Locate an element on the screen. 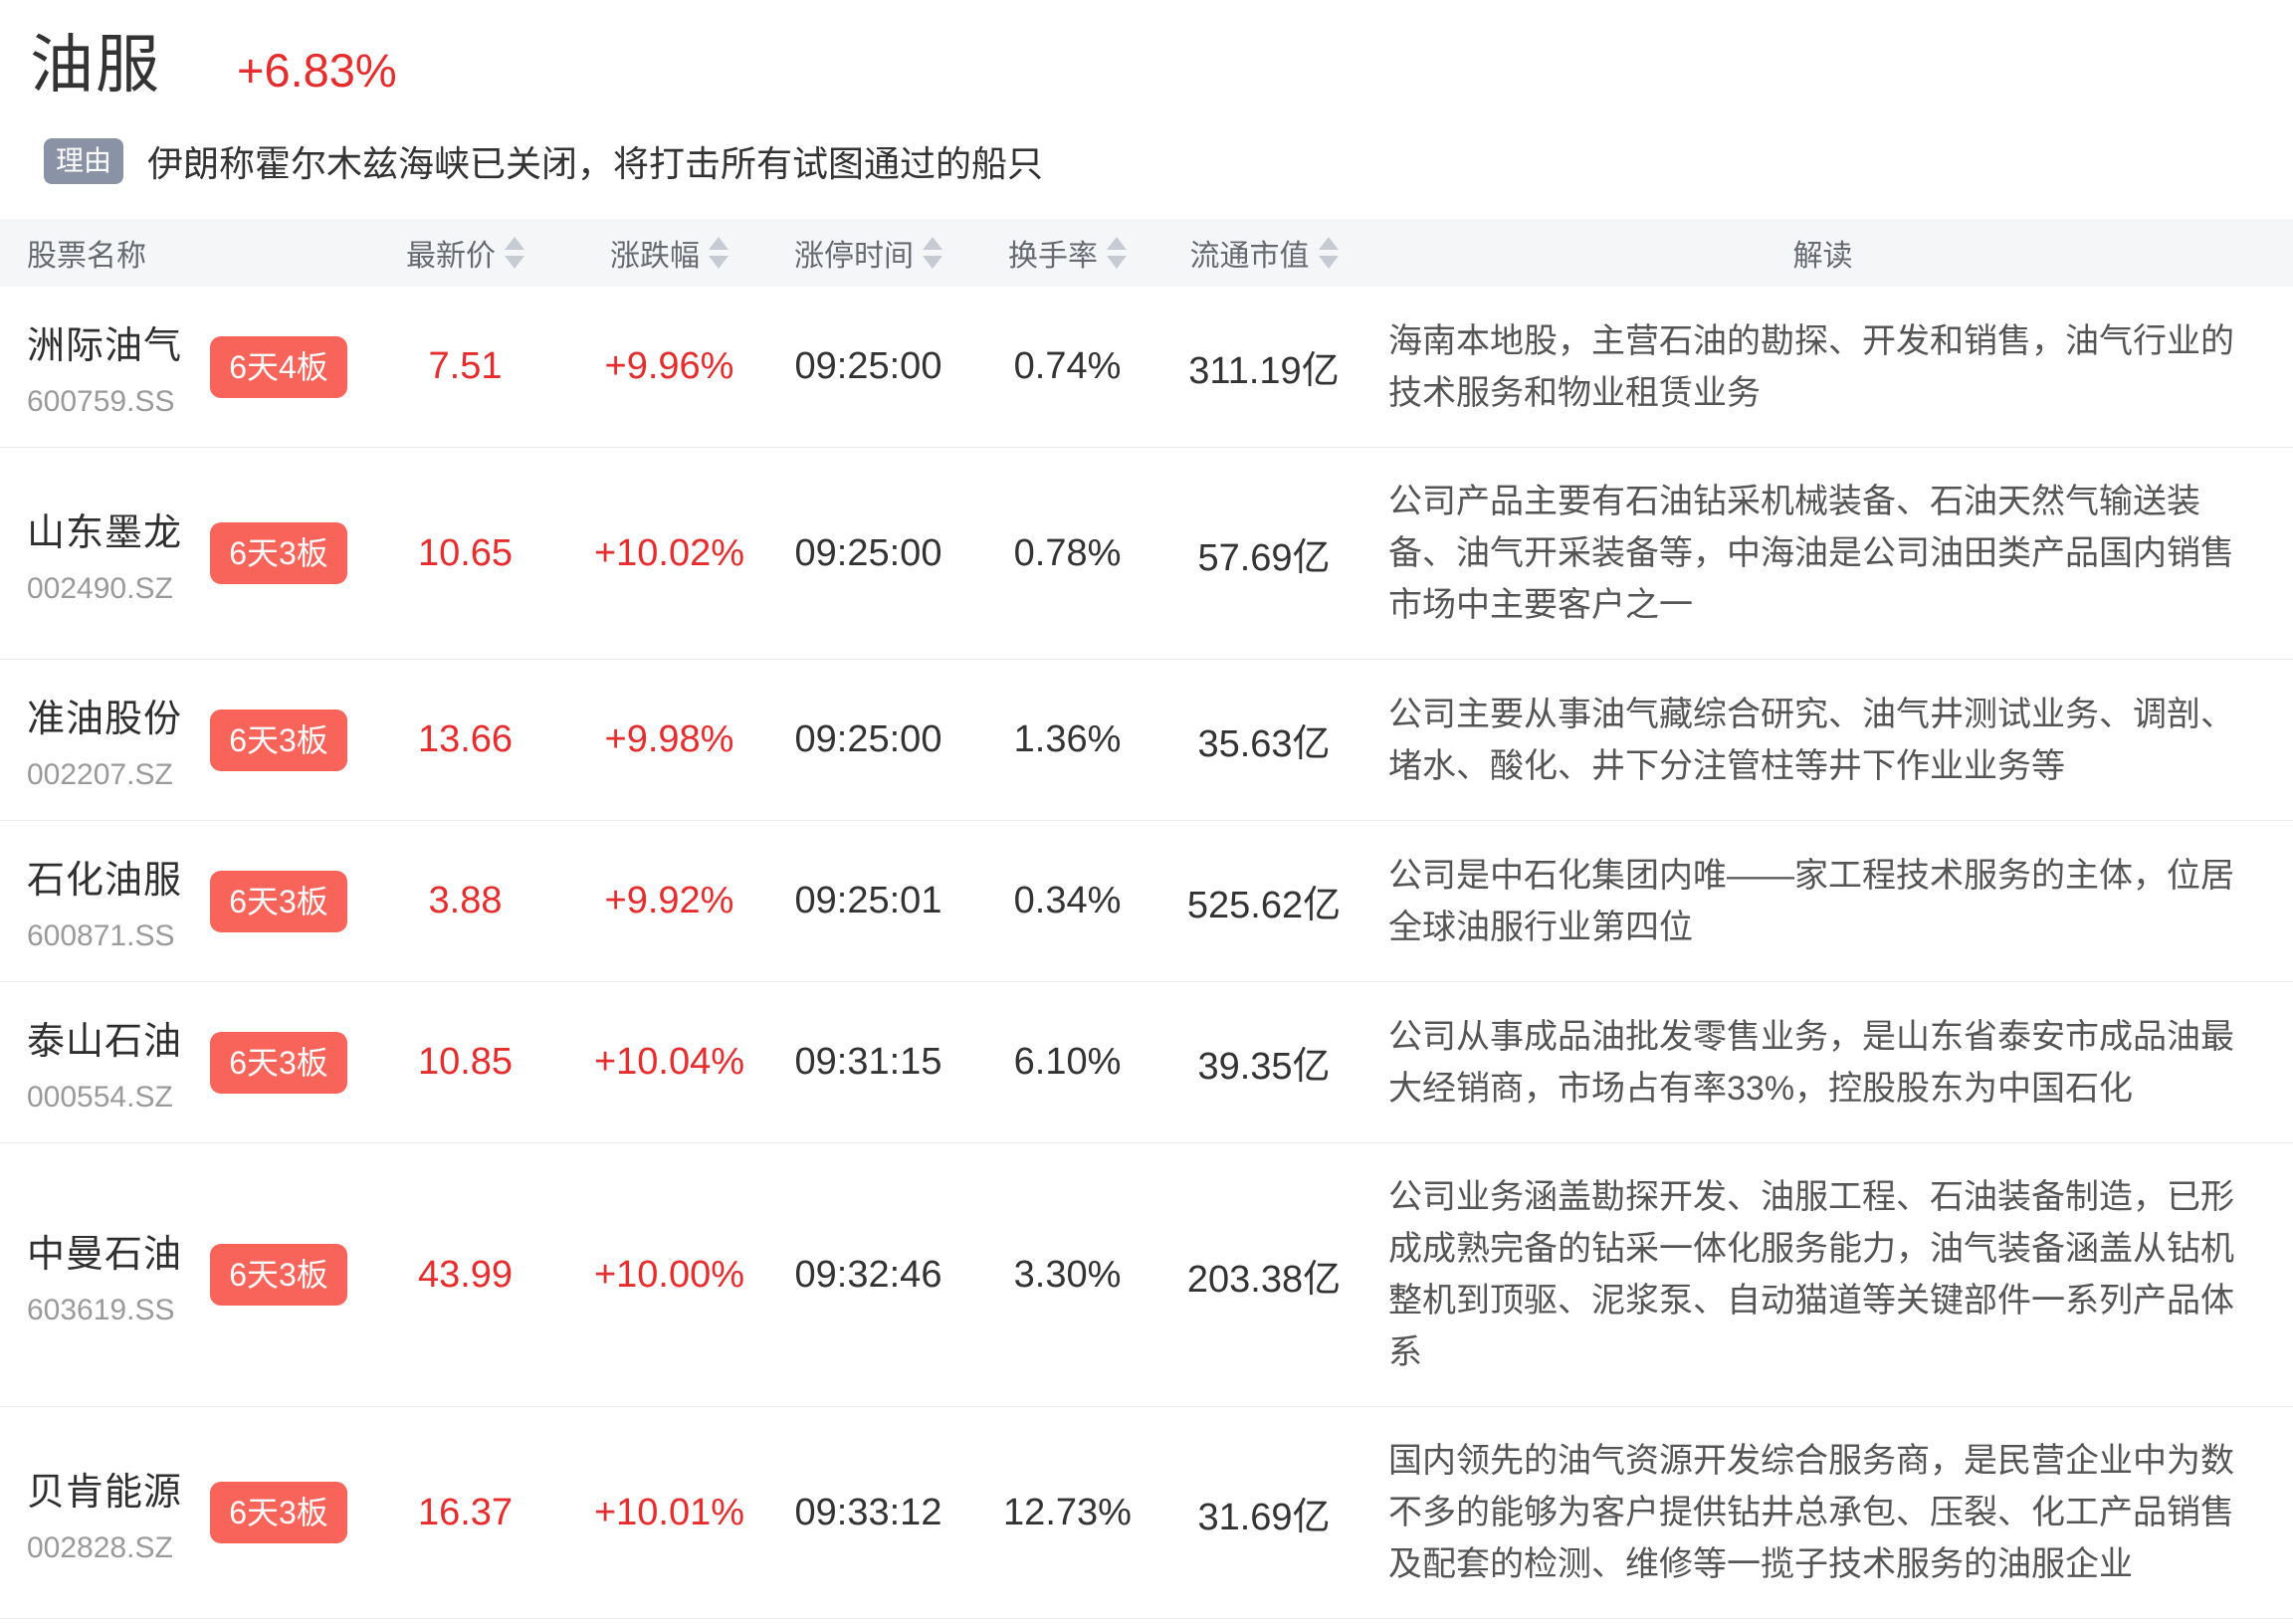 Image resolution: width=2293 pixels, height=1624 pixels. limit-up-time-value: 09:25:01 is located at coordinates (868, 901).